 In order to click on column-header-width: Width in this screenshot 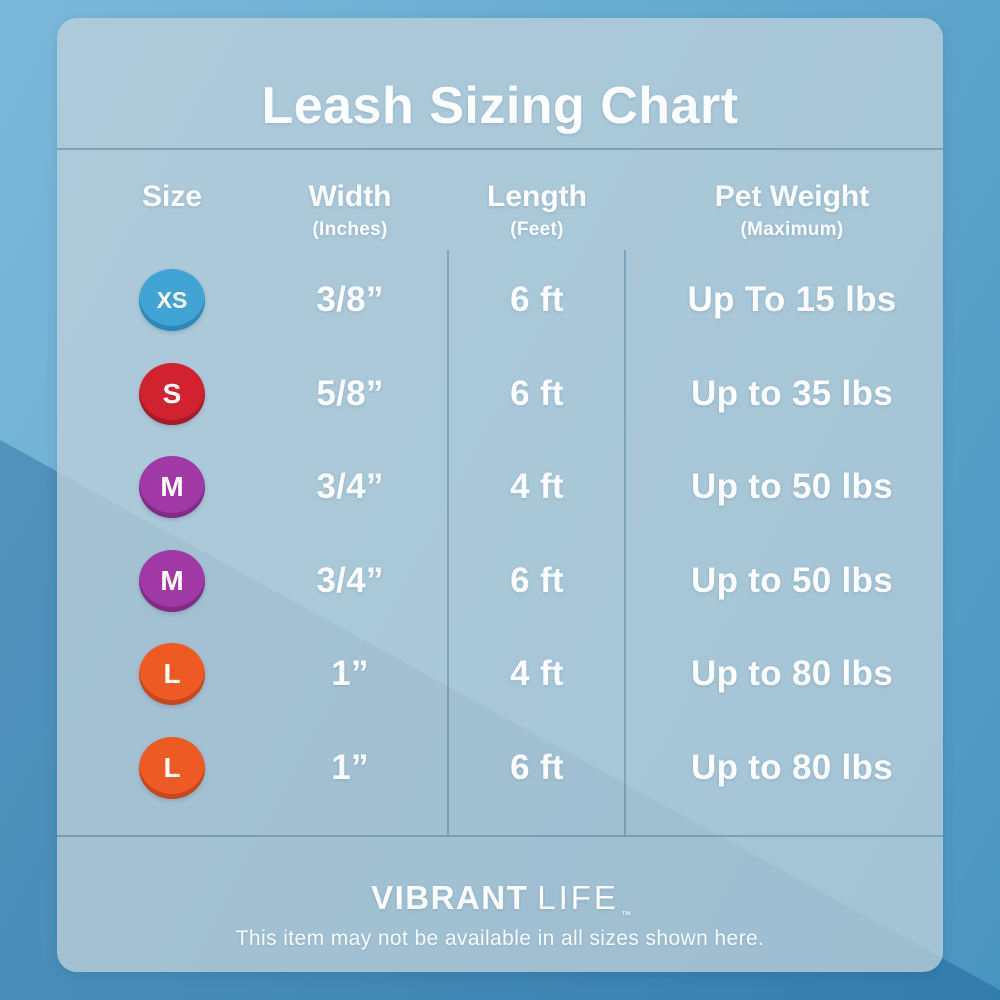, I will do `click(350, 196)`.